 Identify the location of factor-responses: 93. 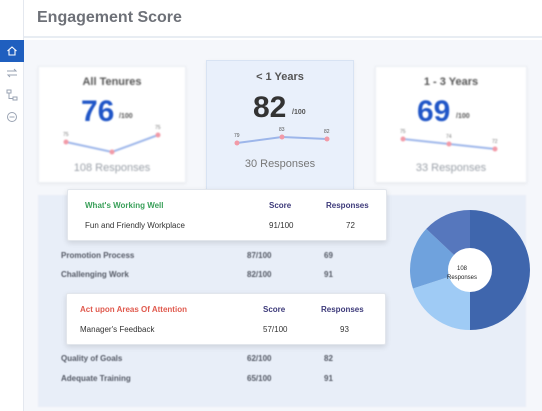
(344, 329).